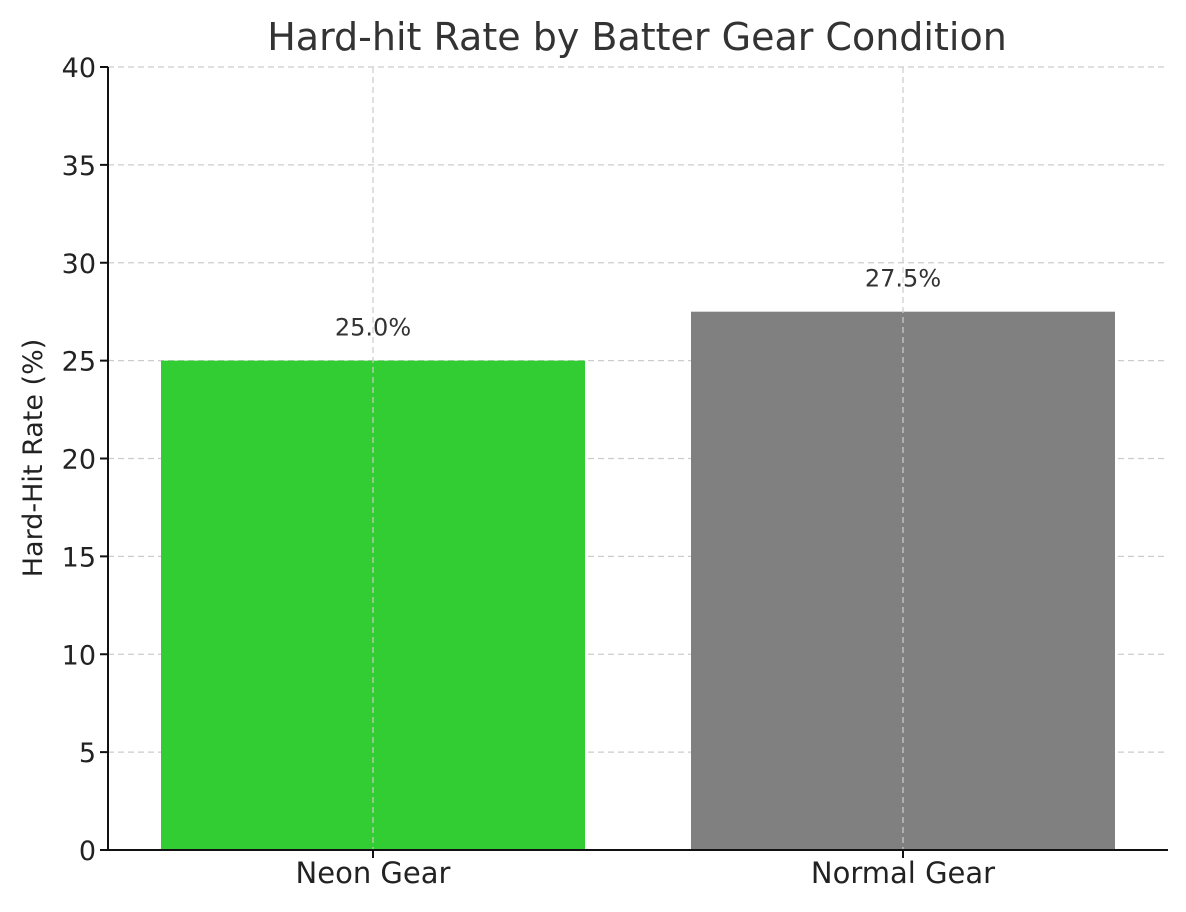 The image size is (1186, 912). Describe the element at coordinates (79, 557) in the screenshot. I see `y-tick-label: 15` at that location.